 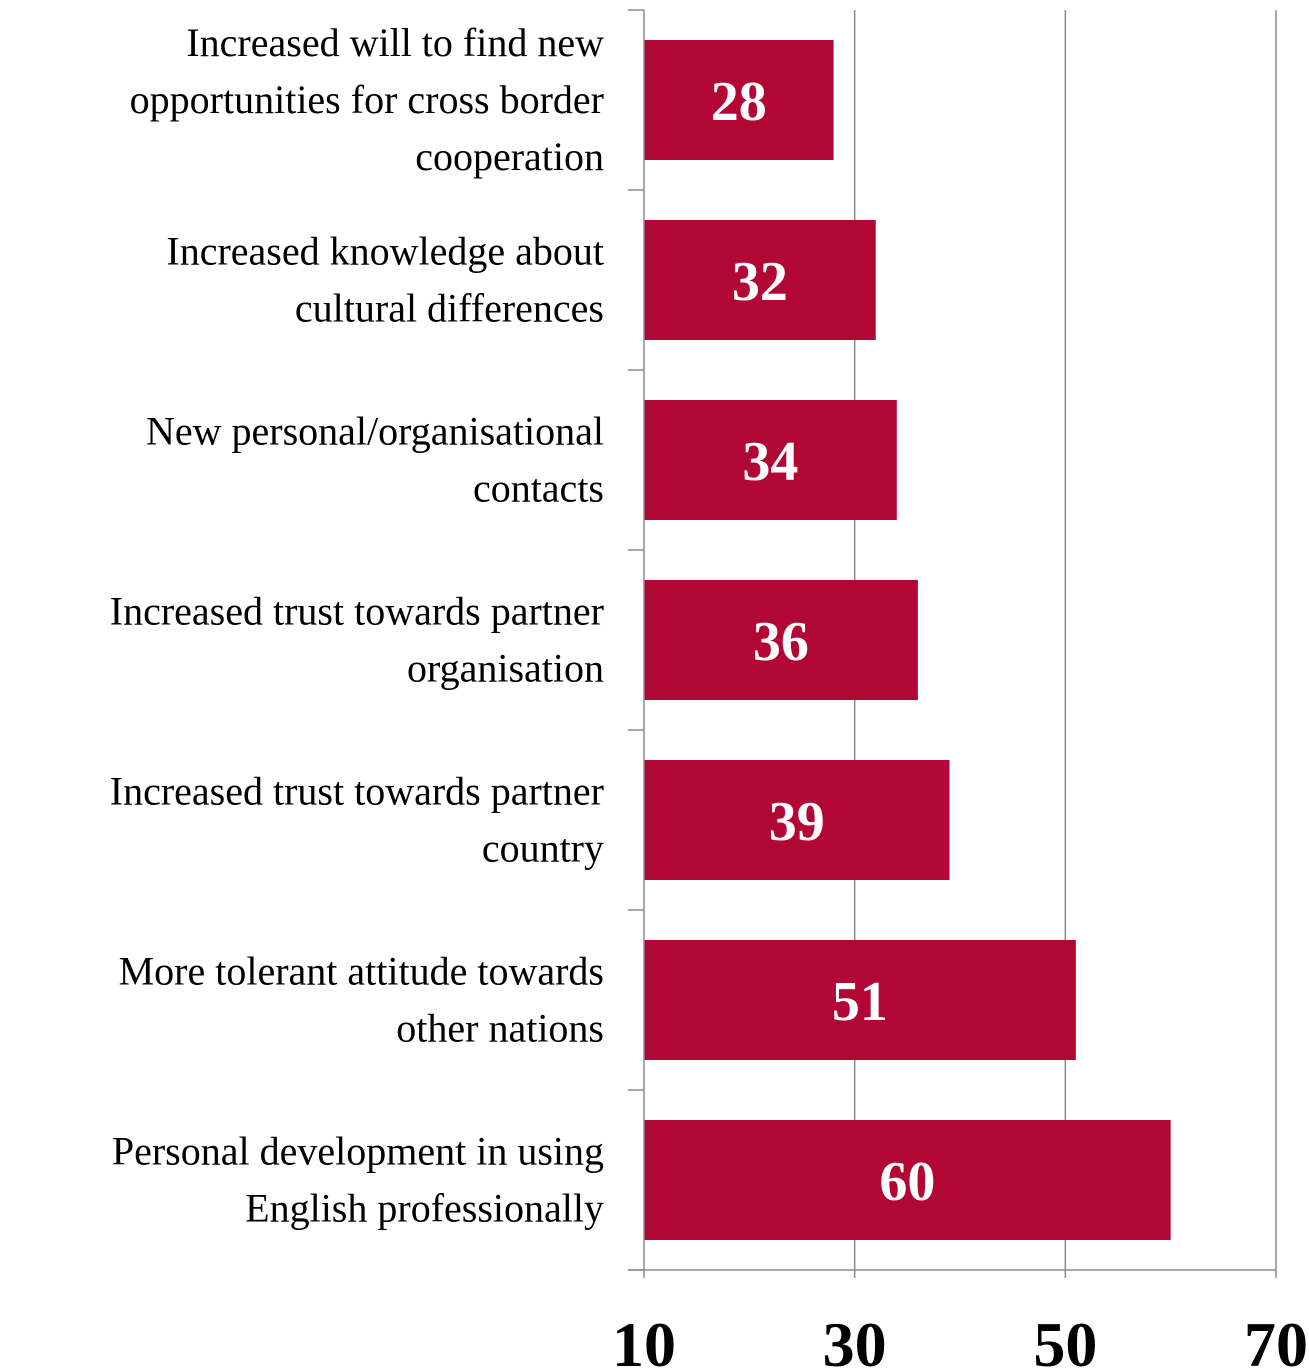 What do you see at coordinates (500, 1028) in the screenshot?
I see `category-label: other nations` at bounding box center [500, 1028].